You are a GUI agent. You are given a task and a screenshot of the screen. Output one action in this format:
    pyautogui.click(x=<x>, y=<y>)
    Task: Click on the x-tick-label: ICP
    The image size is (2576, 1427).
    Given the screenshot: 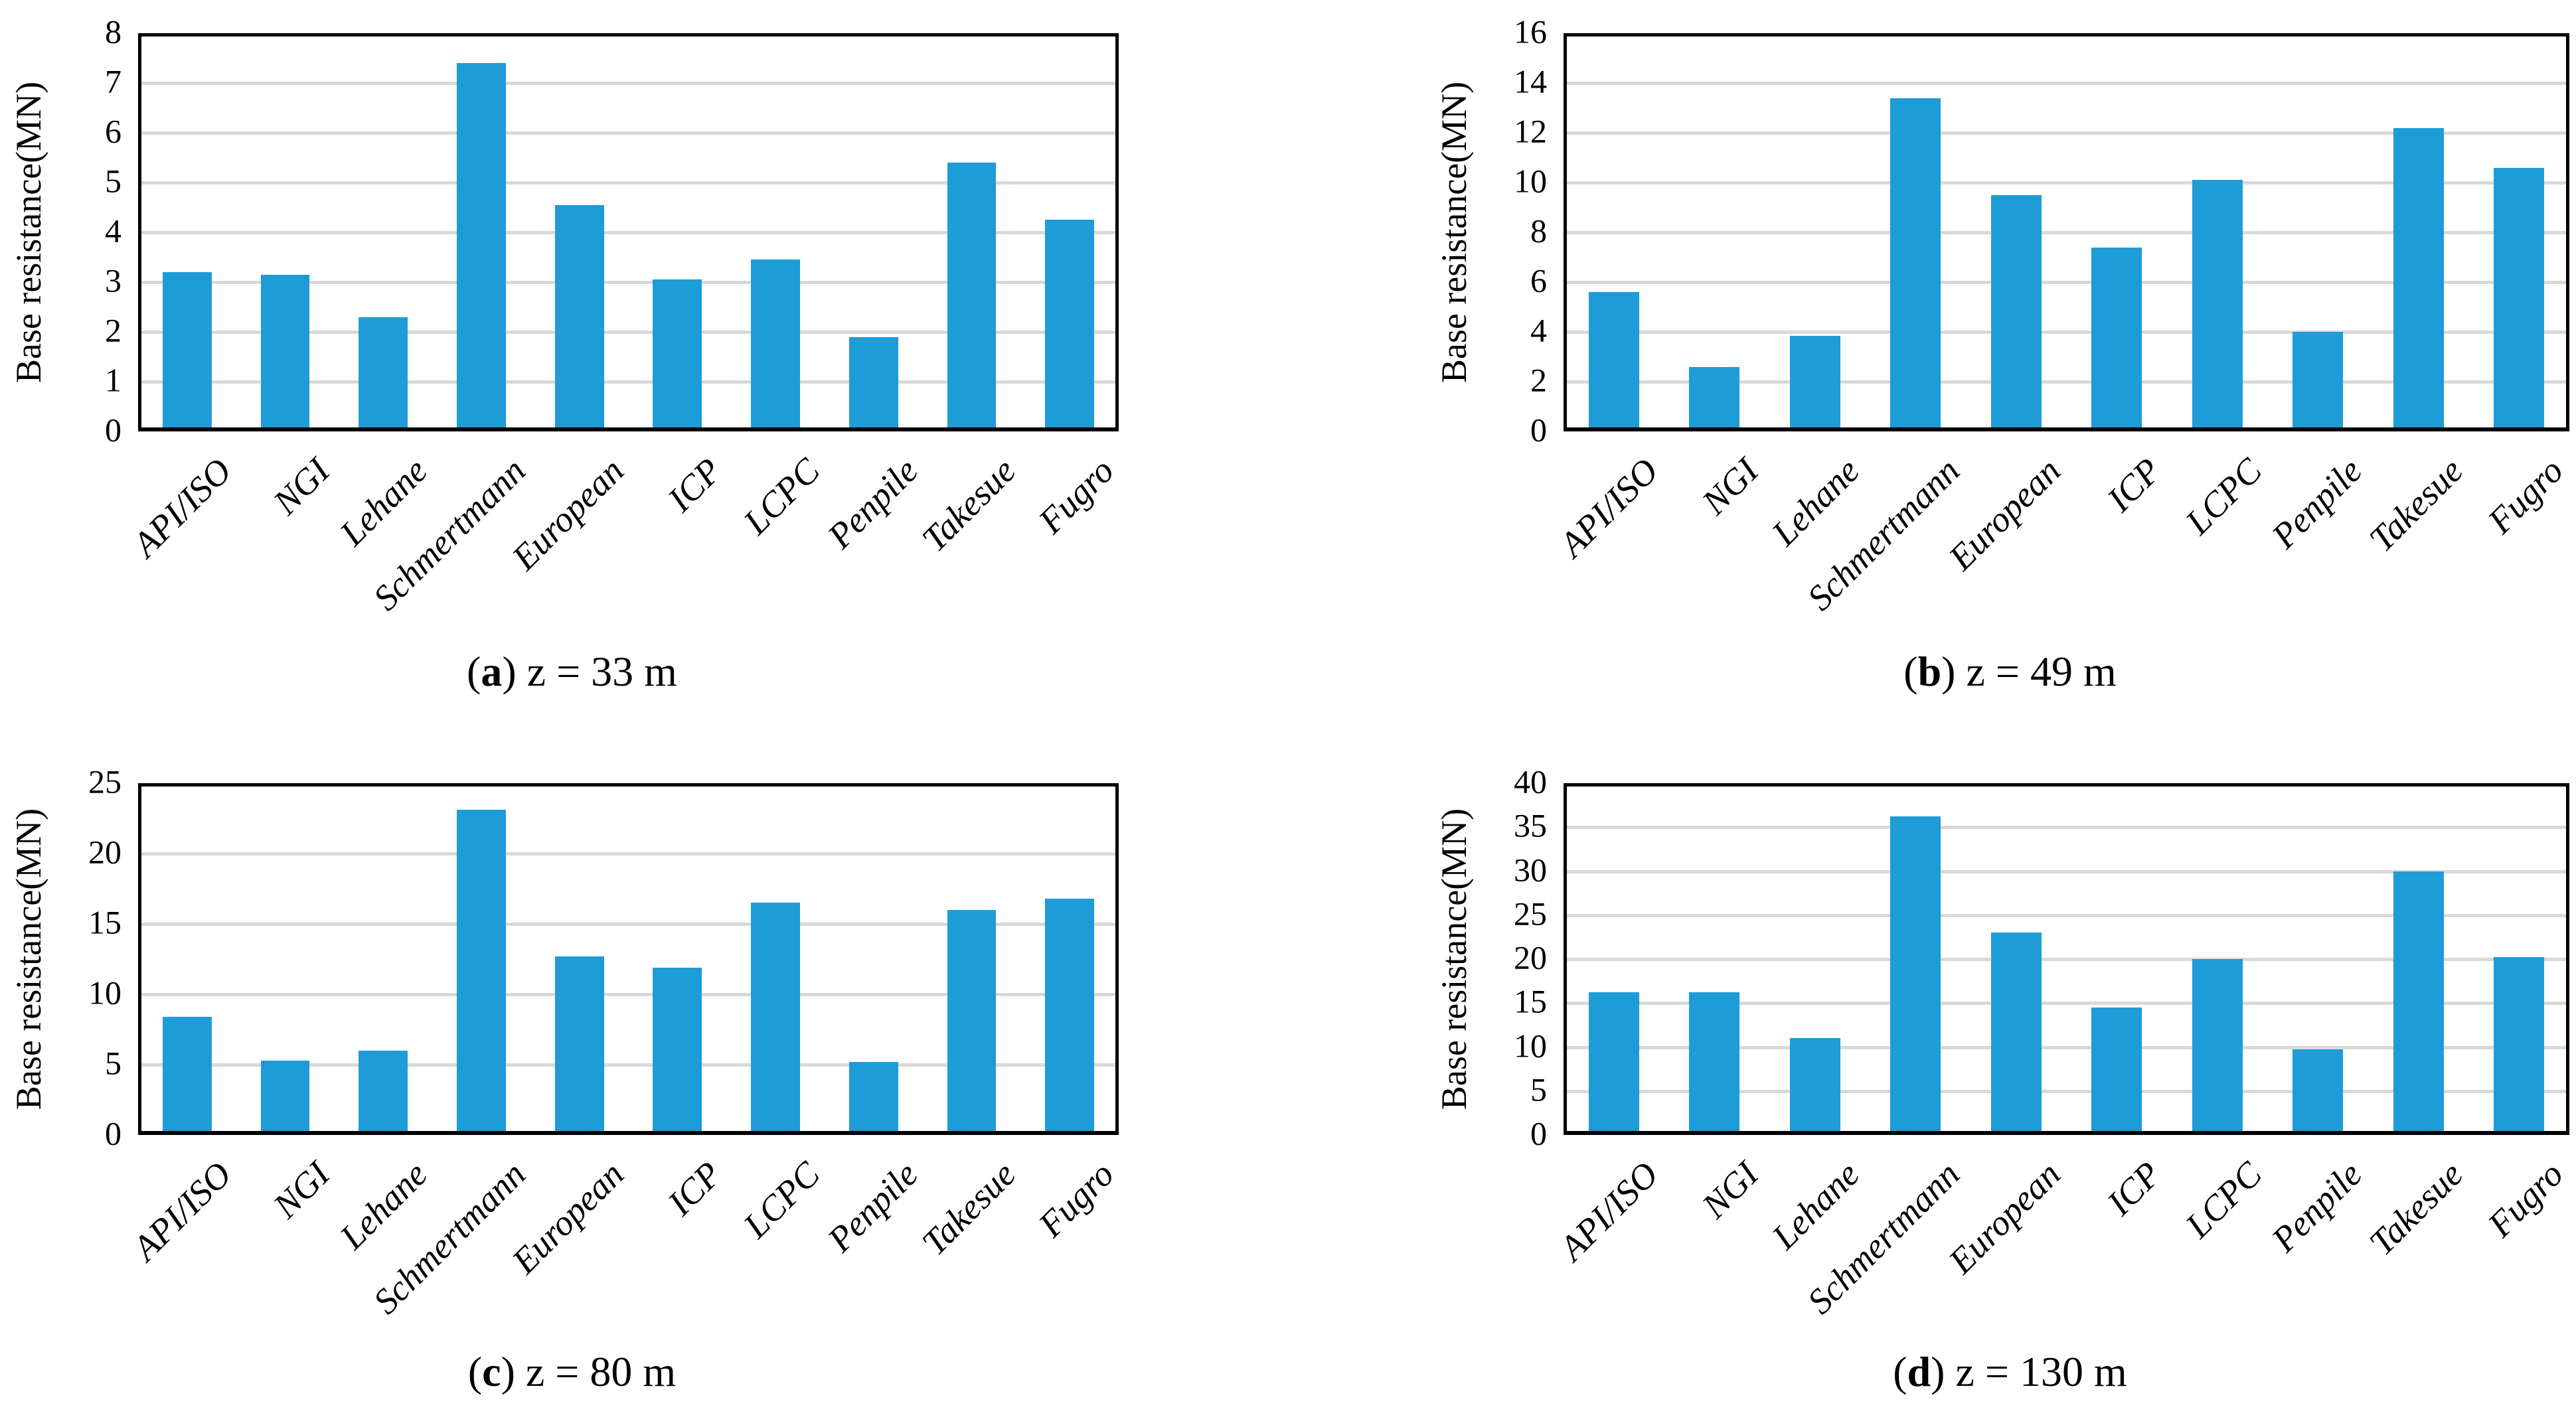 What is the action you would take?
    pyautogui.click(x=2134, y=1188)
    